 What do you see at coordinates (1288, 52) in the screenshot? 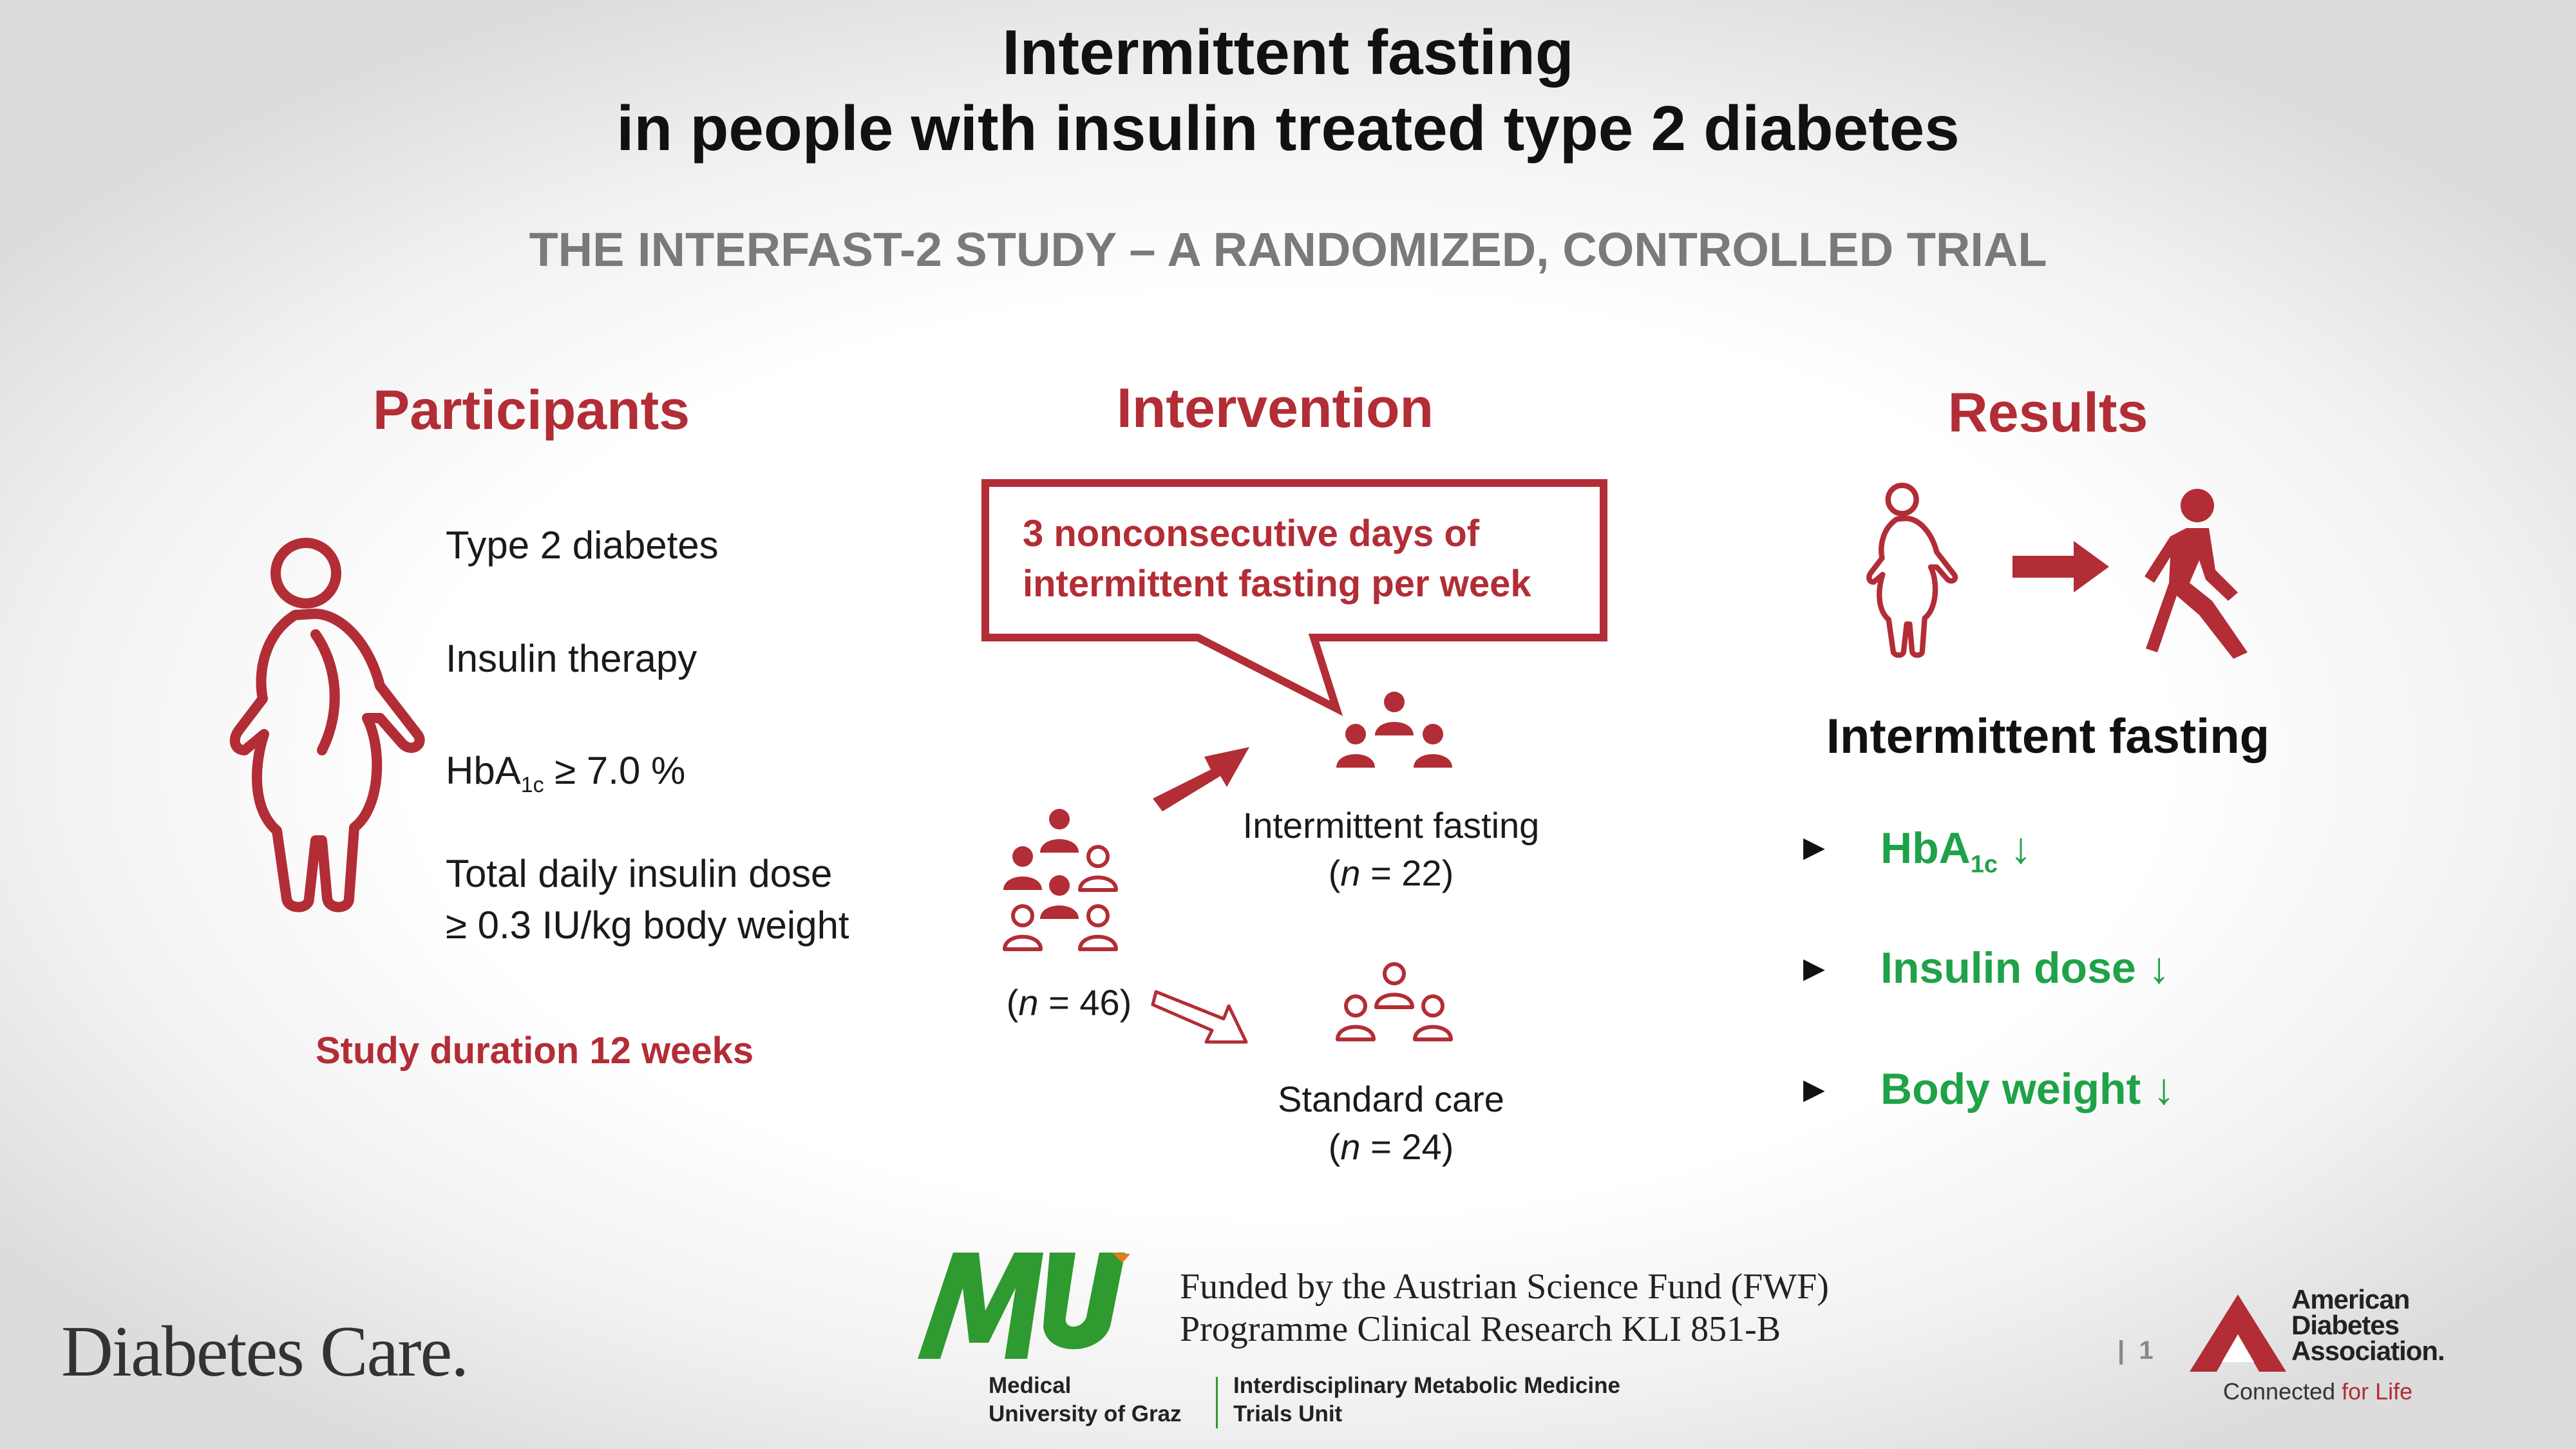
I see `title-line-1: Intermittent fasting` at bounding box center [1288, 52].